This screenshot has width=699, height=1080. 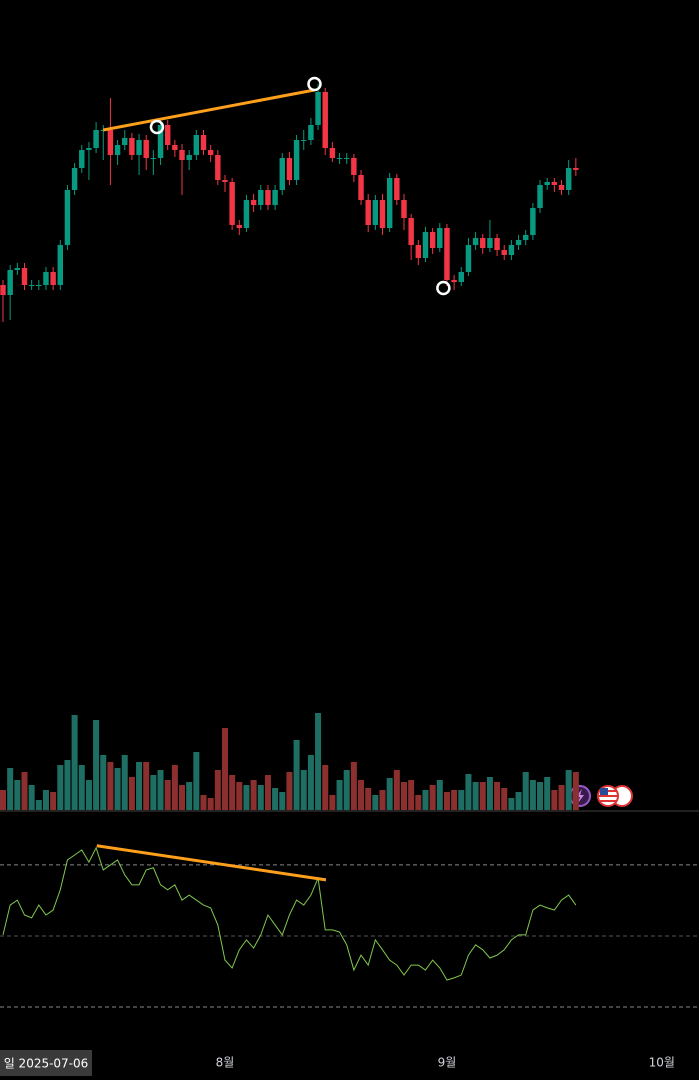 I want to click on event-icons, so click(x=601, y=796).